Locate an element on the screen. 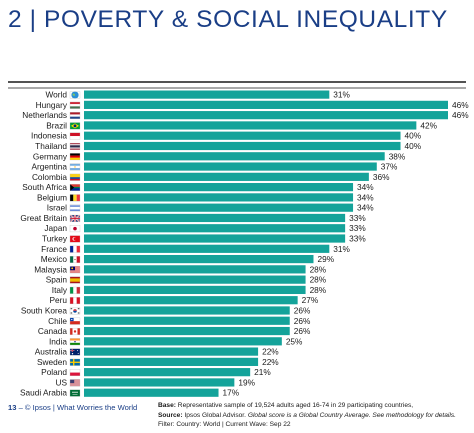  category-label: Turkey is located at coordinates (55, 239).